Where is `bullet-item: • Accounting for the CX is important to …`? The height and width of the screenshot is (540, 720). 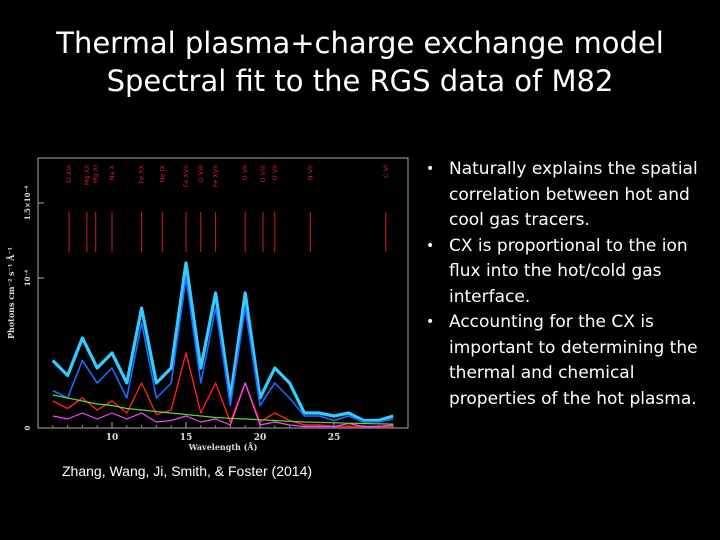 bullet-item: • Accounting for the CX is important to … is located at coordinates (569, 361).